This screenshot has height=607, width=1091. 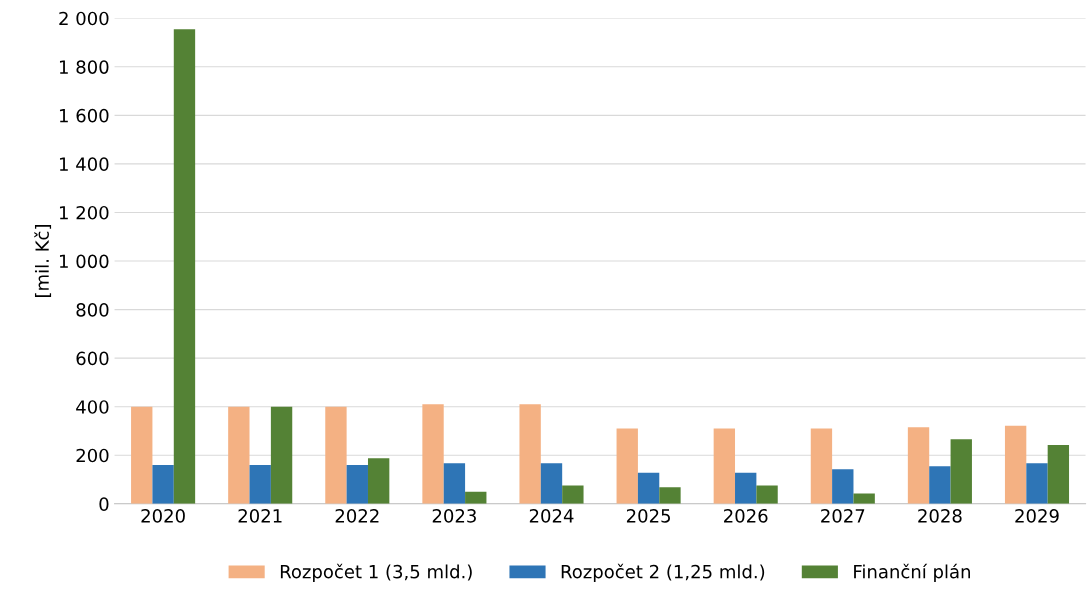 I want to click on x-tick-label: 2027, so click(x=843, y=515).